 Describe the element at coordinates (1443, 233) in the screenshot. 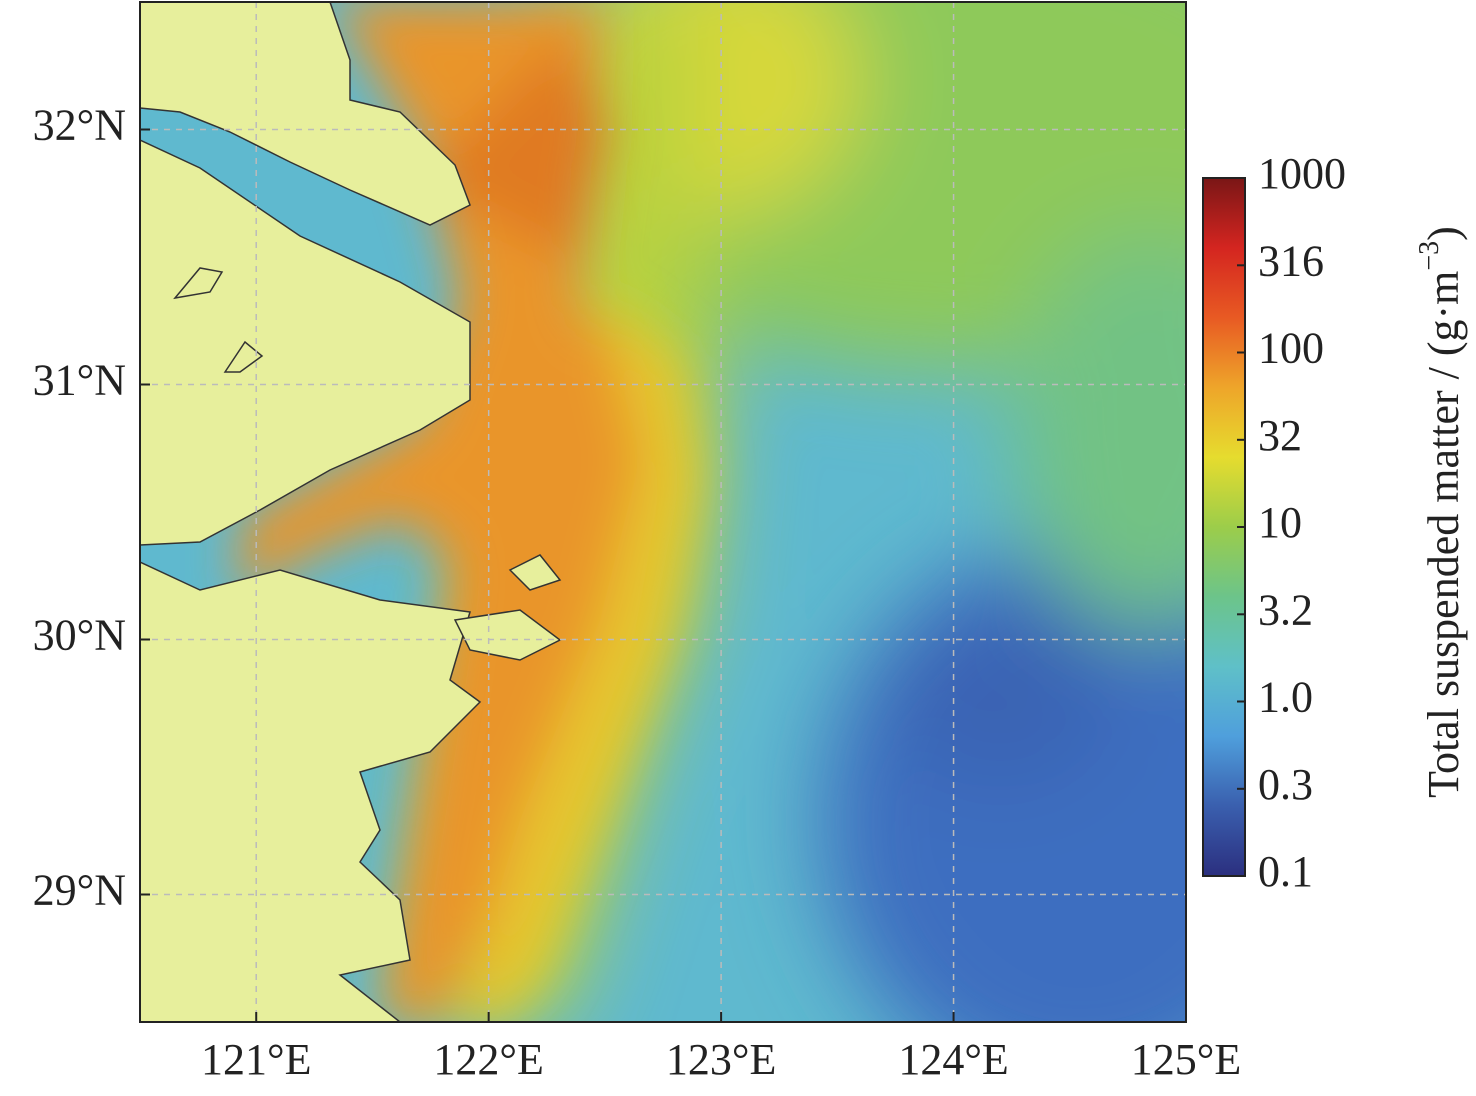

I see `colorbar-title-tail: )` at that location.